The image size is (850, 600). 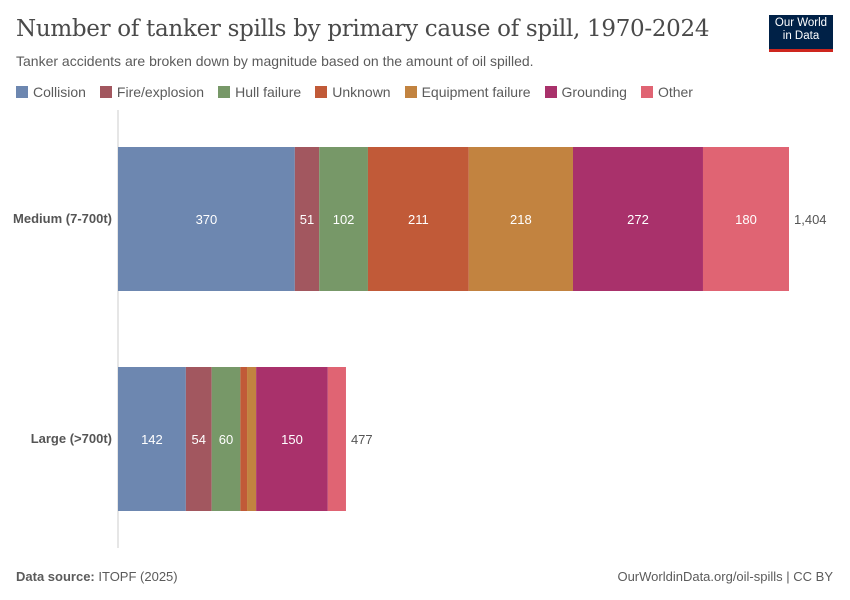 I want to click on data-label: 370, so click(x=207, y=219).